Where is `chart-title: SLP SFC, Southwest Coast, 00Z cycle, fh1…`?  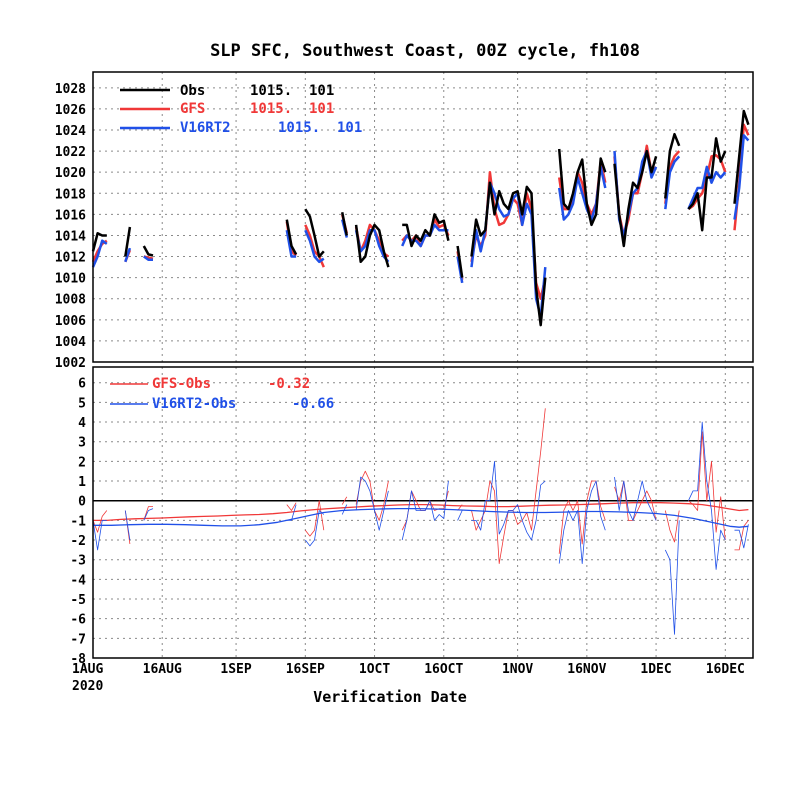 chart-title: SLP SFC, Southwest Coast, 00Z cycle, fh1… is located at coordinates (425, 51).